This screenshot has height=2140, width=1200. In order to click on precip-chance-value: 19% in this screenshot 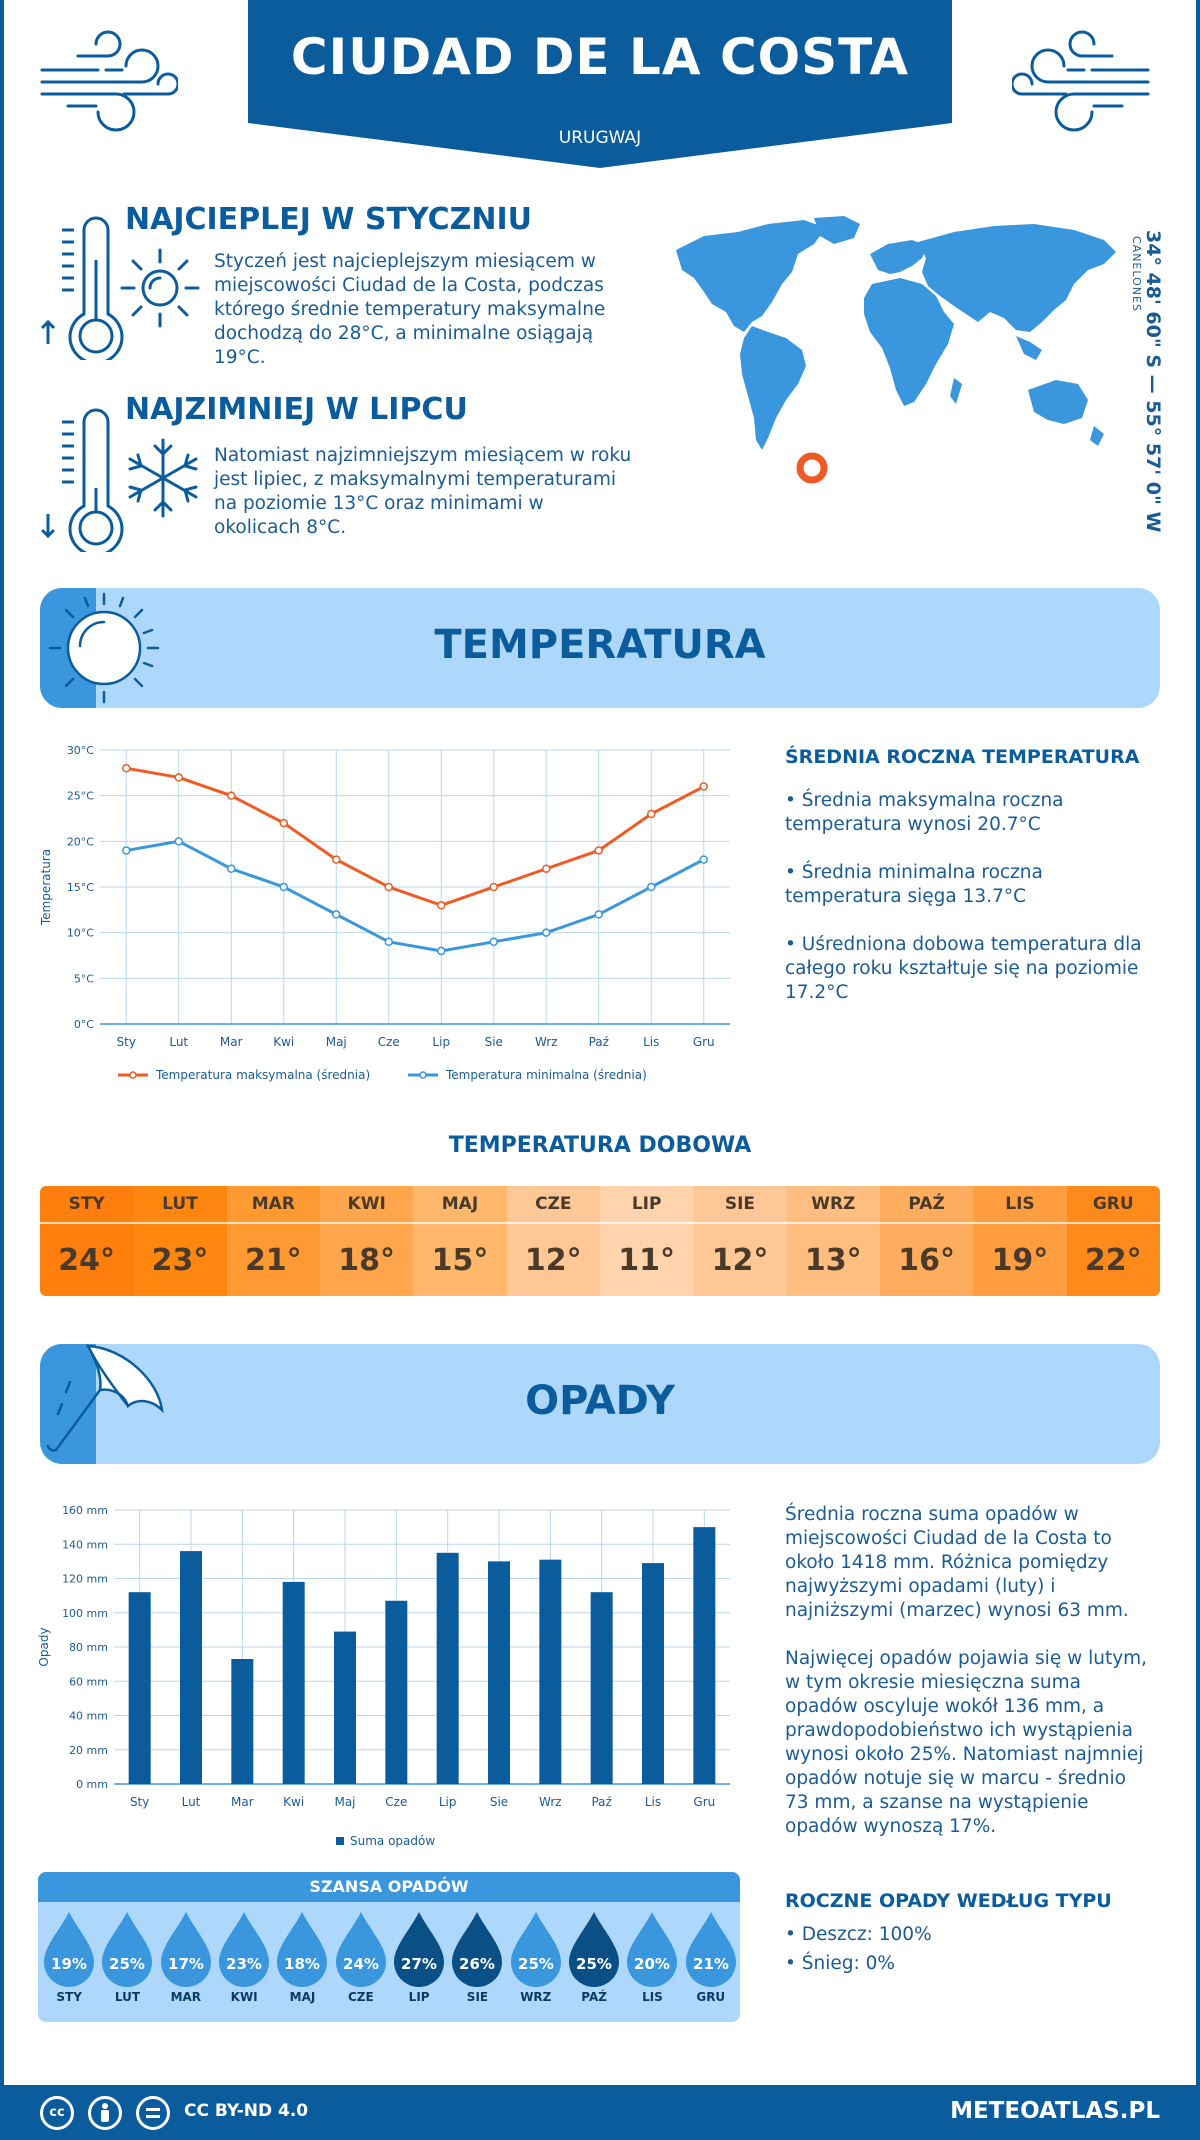, I will do `click(69, 1964)`.